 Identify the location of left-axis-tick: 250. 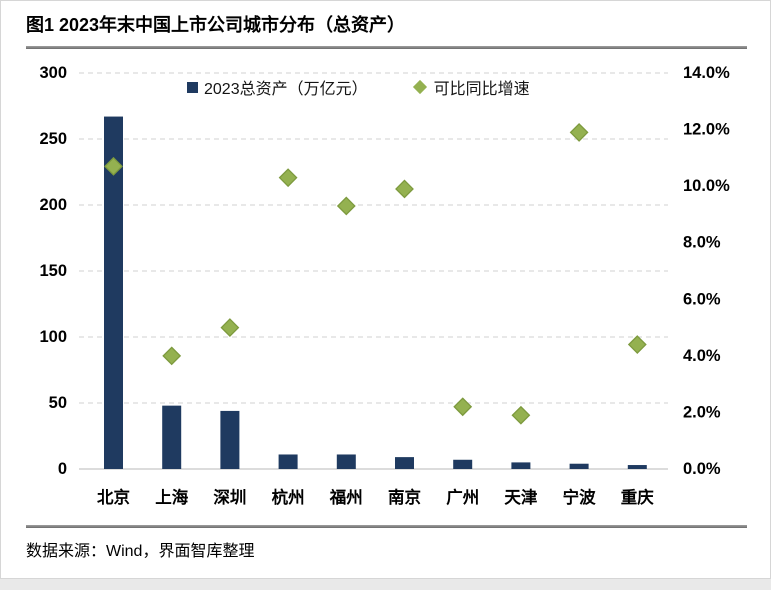
(53, 139).